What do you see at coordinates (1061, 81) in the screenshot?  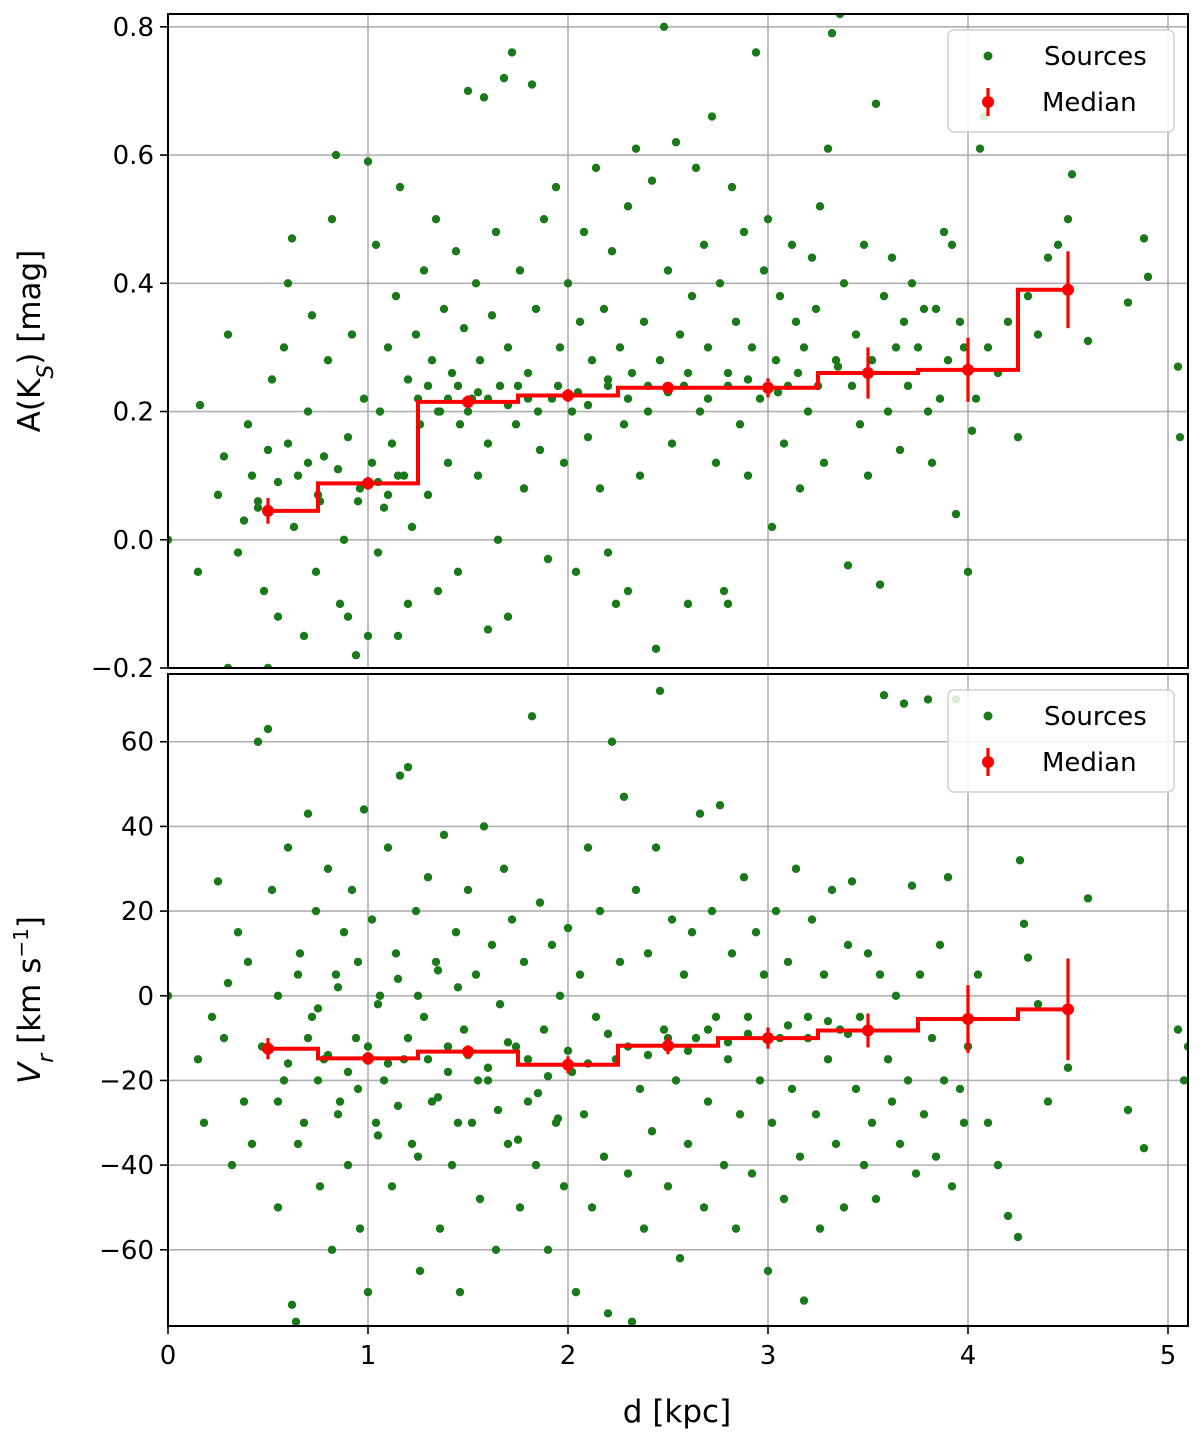 I see `legend-box` at bounding box center [1061, 81].